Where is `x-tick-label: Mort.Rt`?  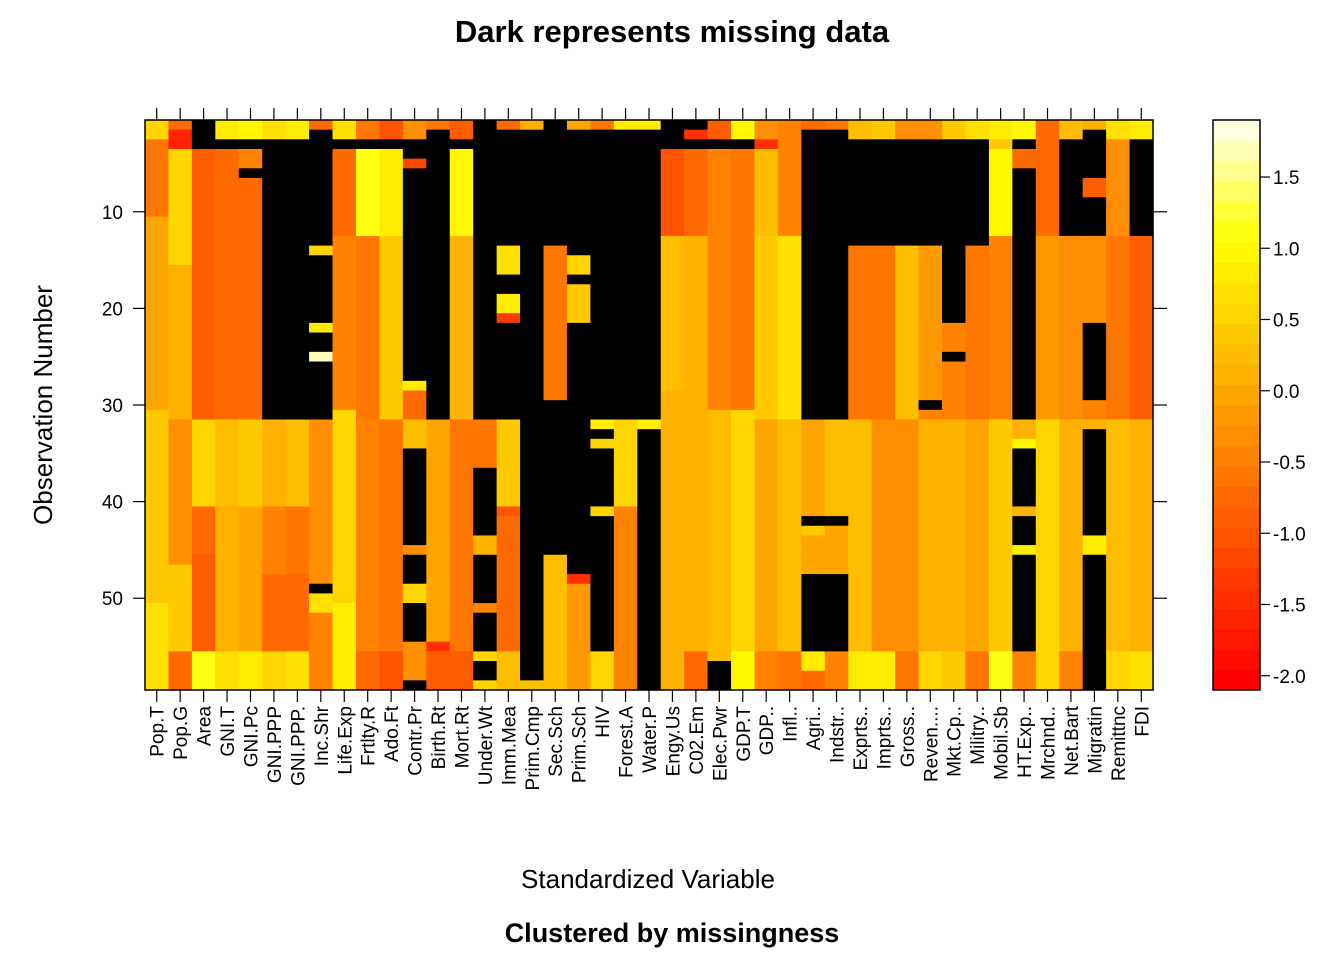
x-tick-label: Mort.Rt is located at coordinates (462, 736).